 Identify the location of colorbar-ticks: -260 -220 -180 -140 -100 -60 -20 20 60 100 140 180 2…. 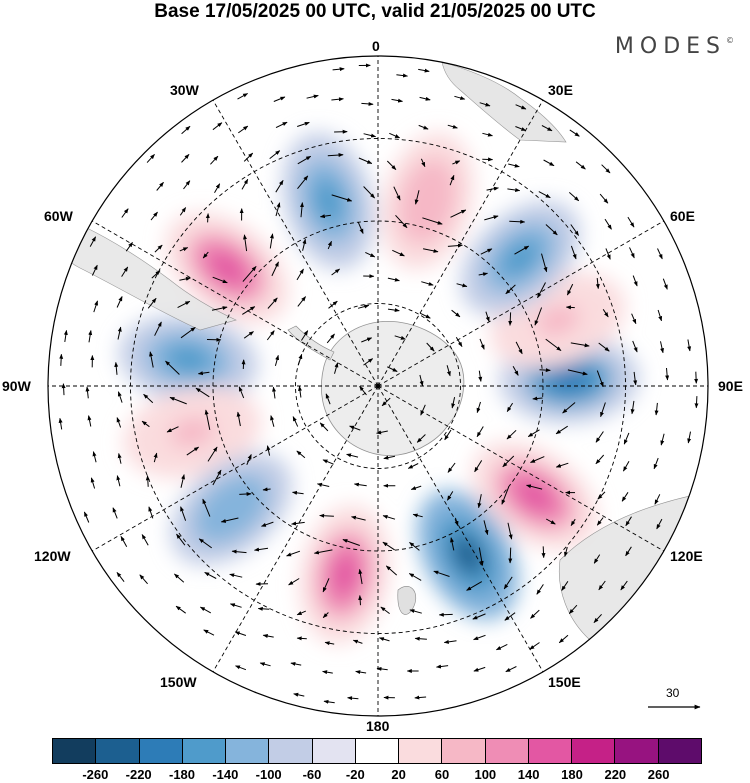
(377, 775).